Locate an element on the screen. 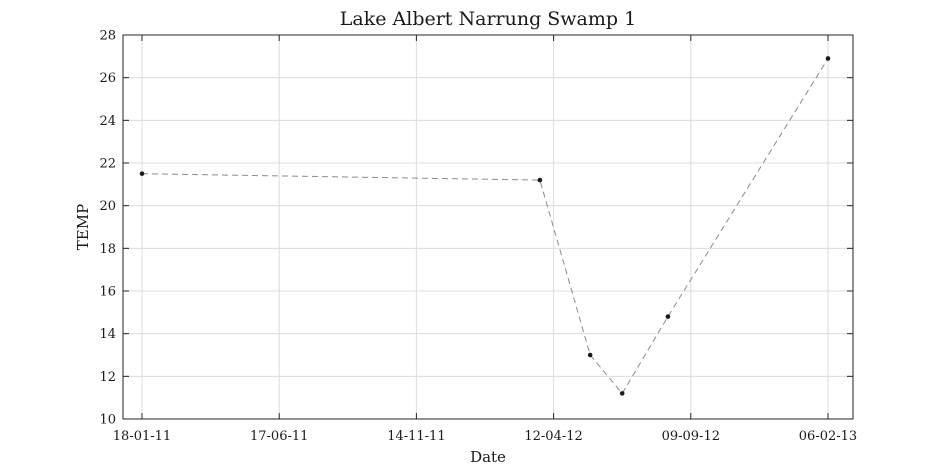 The height and width of the screenshot is (472, 945). y-tick-label: 12 is located at coordinates (107, 377).